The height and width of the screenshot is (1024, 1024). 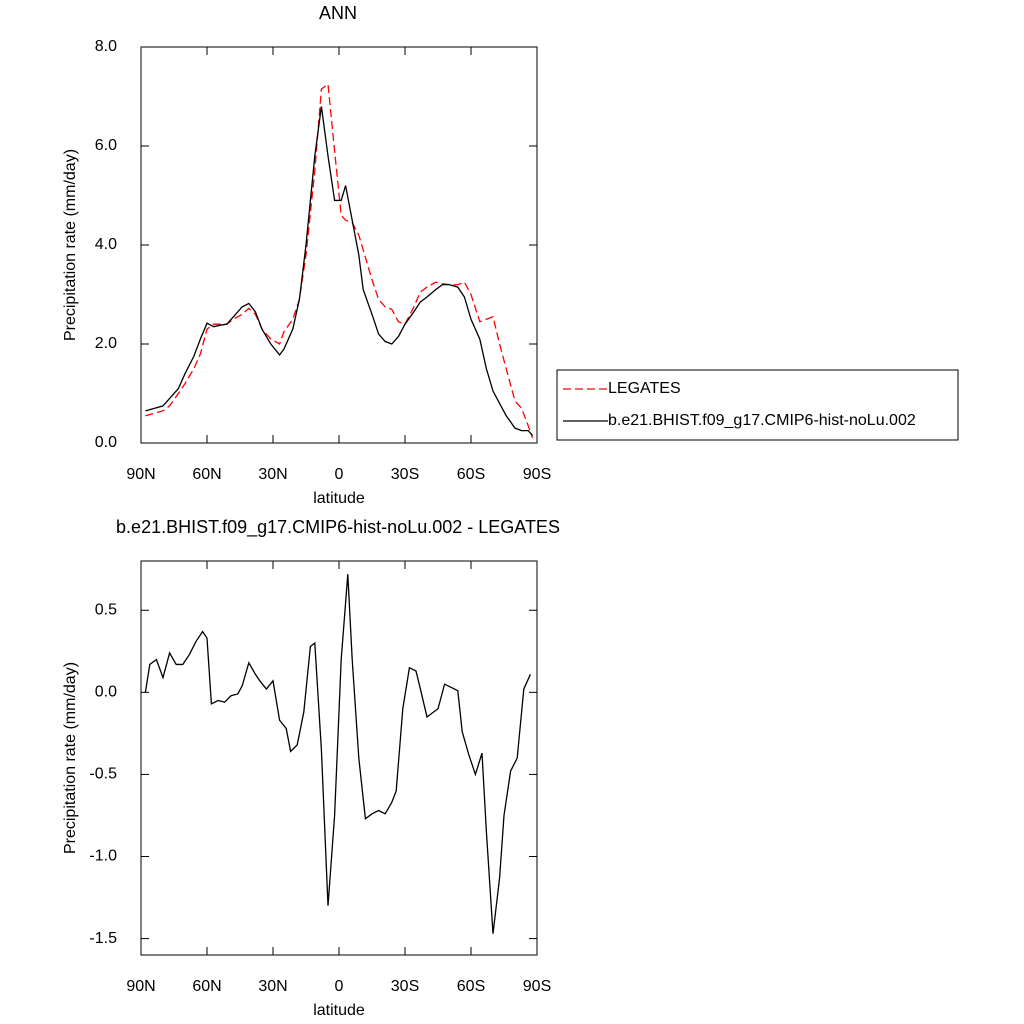 I want to click on y-tick-label: 4.0, so click(x=106, y=244).